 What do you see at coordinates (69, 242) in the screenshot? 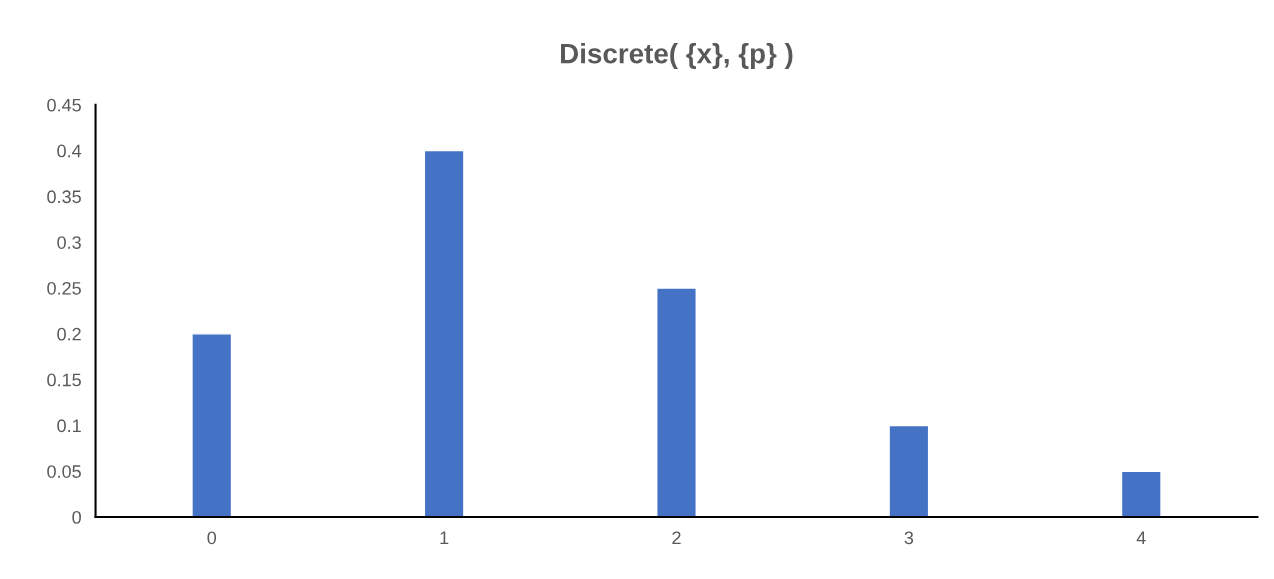
I see `y-tick-label: 0.3` at bounding box center [69, 242].